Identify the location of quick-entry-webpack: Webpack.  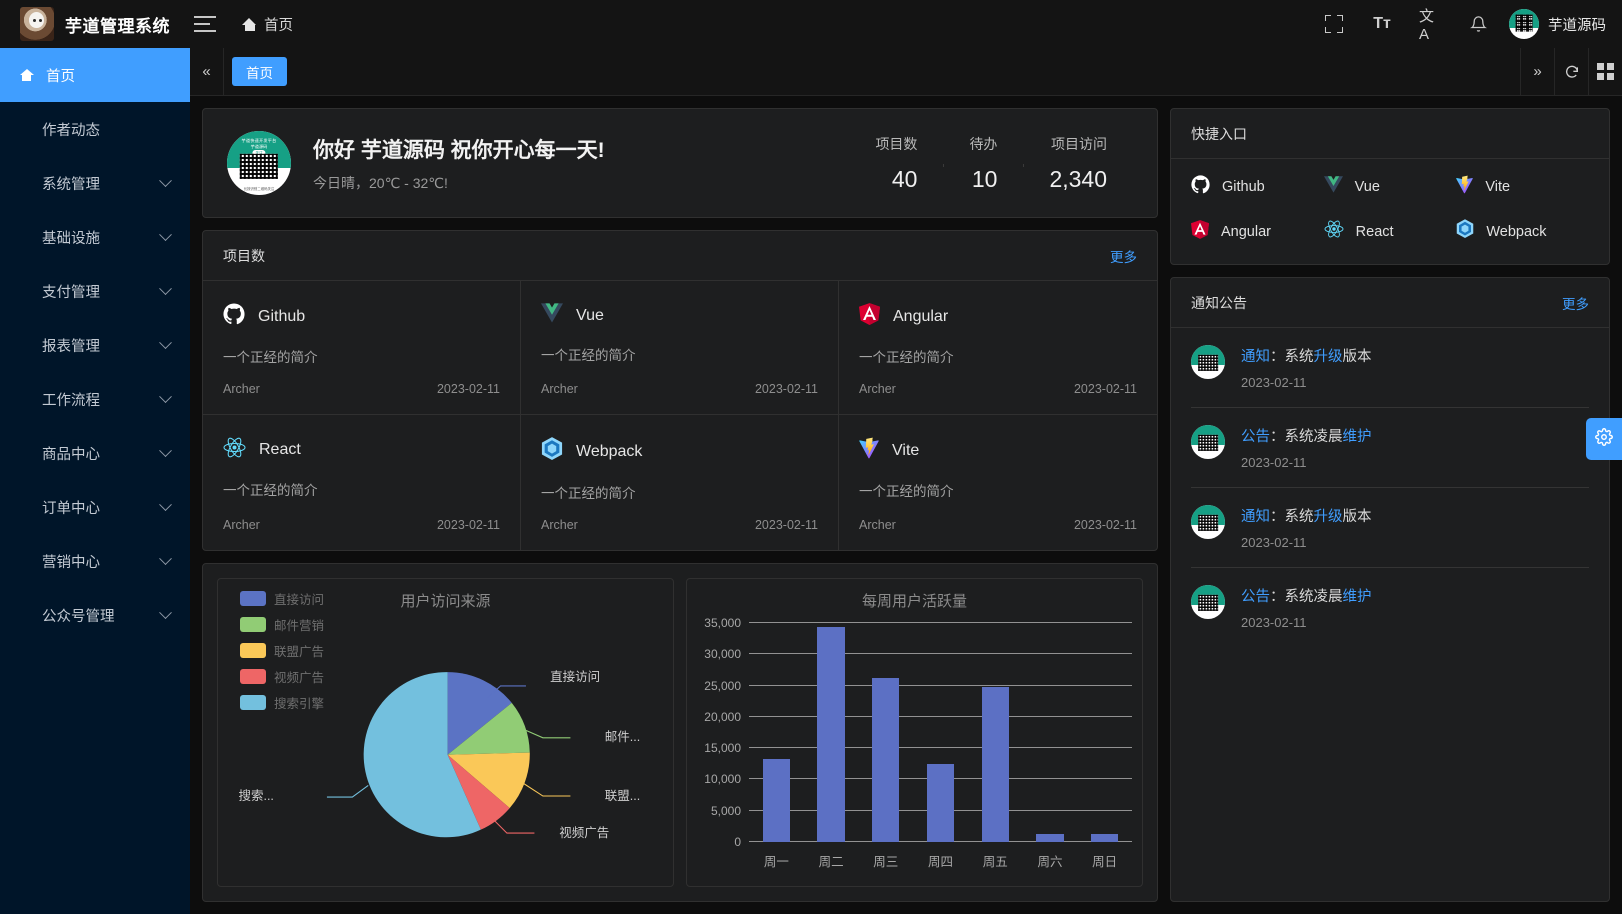
(1522, 231).